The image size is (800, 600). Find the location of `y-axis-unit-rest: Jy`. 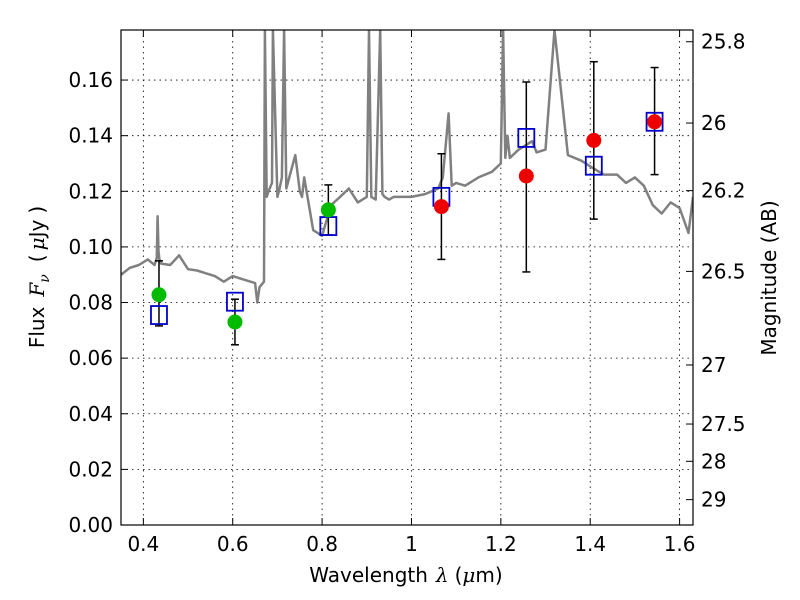

y-axis-unit-rest: Jy is located at coordinates (37, 229).